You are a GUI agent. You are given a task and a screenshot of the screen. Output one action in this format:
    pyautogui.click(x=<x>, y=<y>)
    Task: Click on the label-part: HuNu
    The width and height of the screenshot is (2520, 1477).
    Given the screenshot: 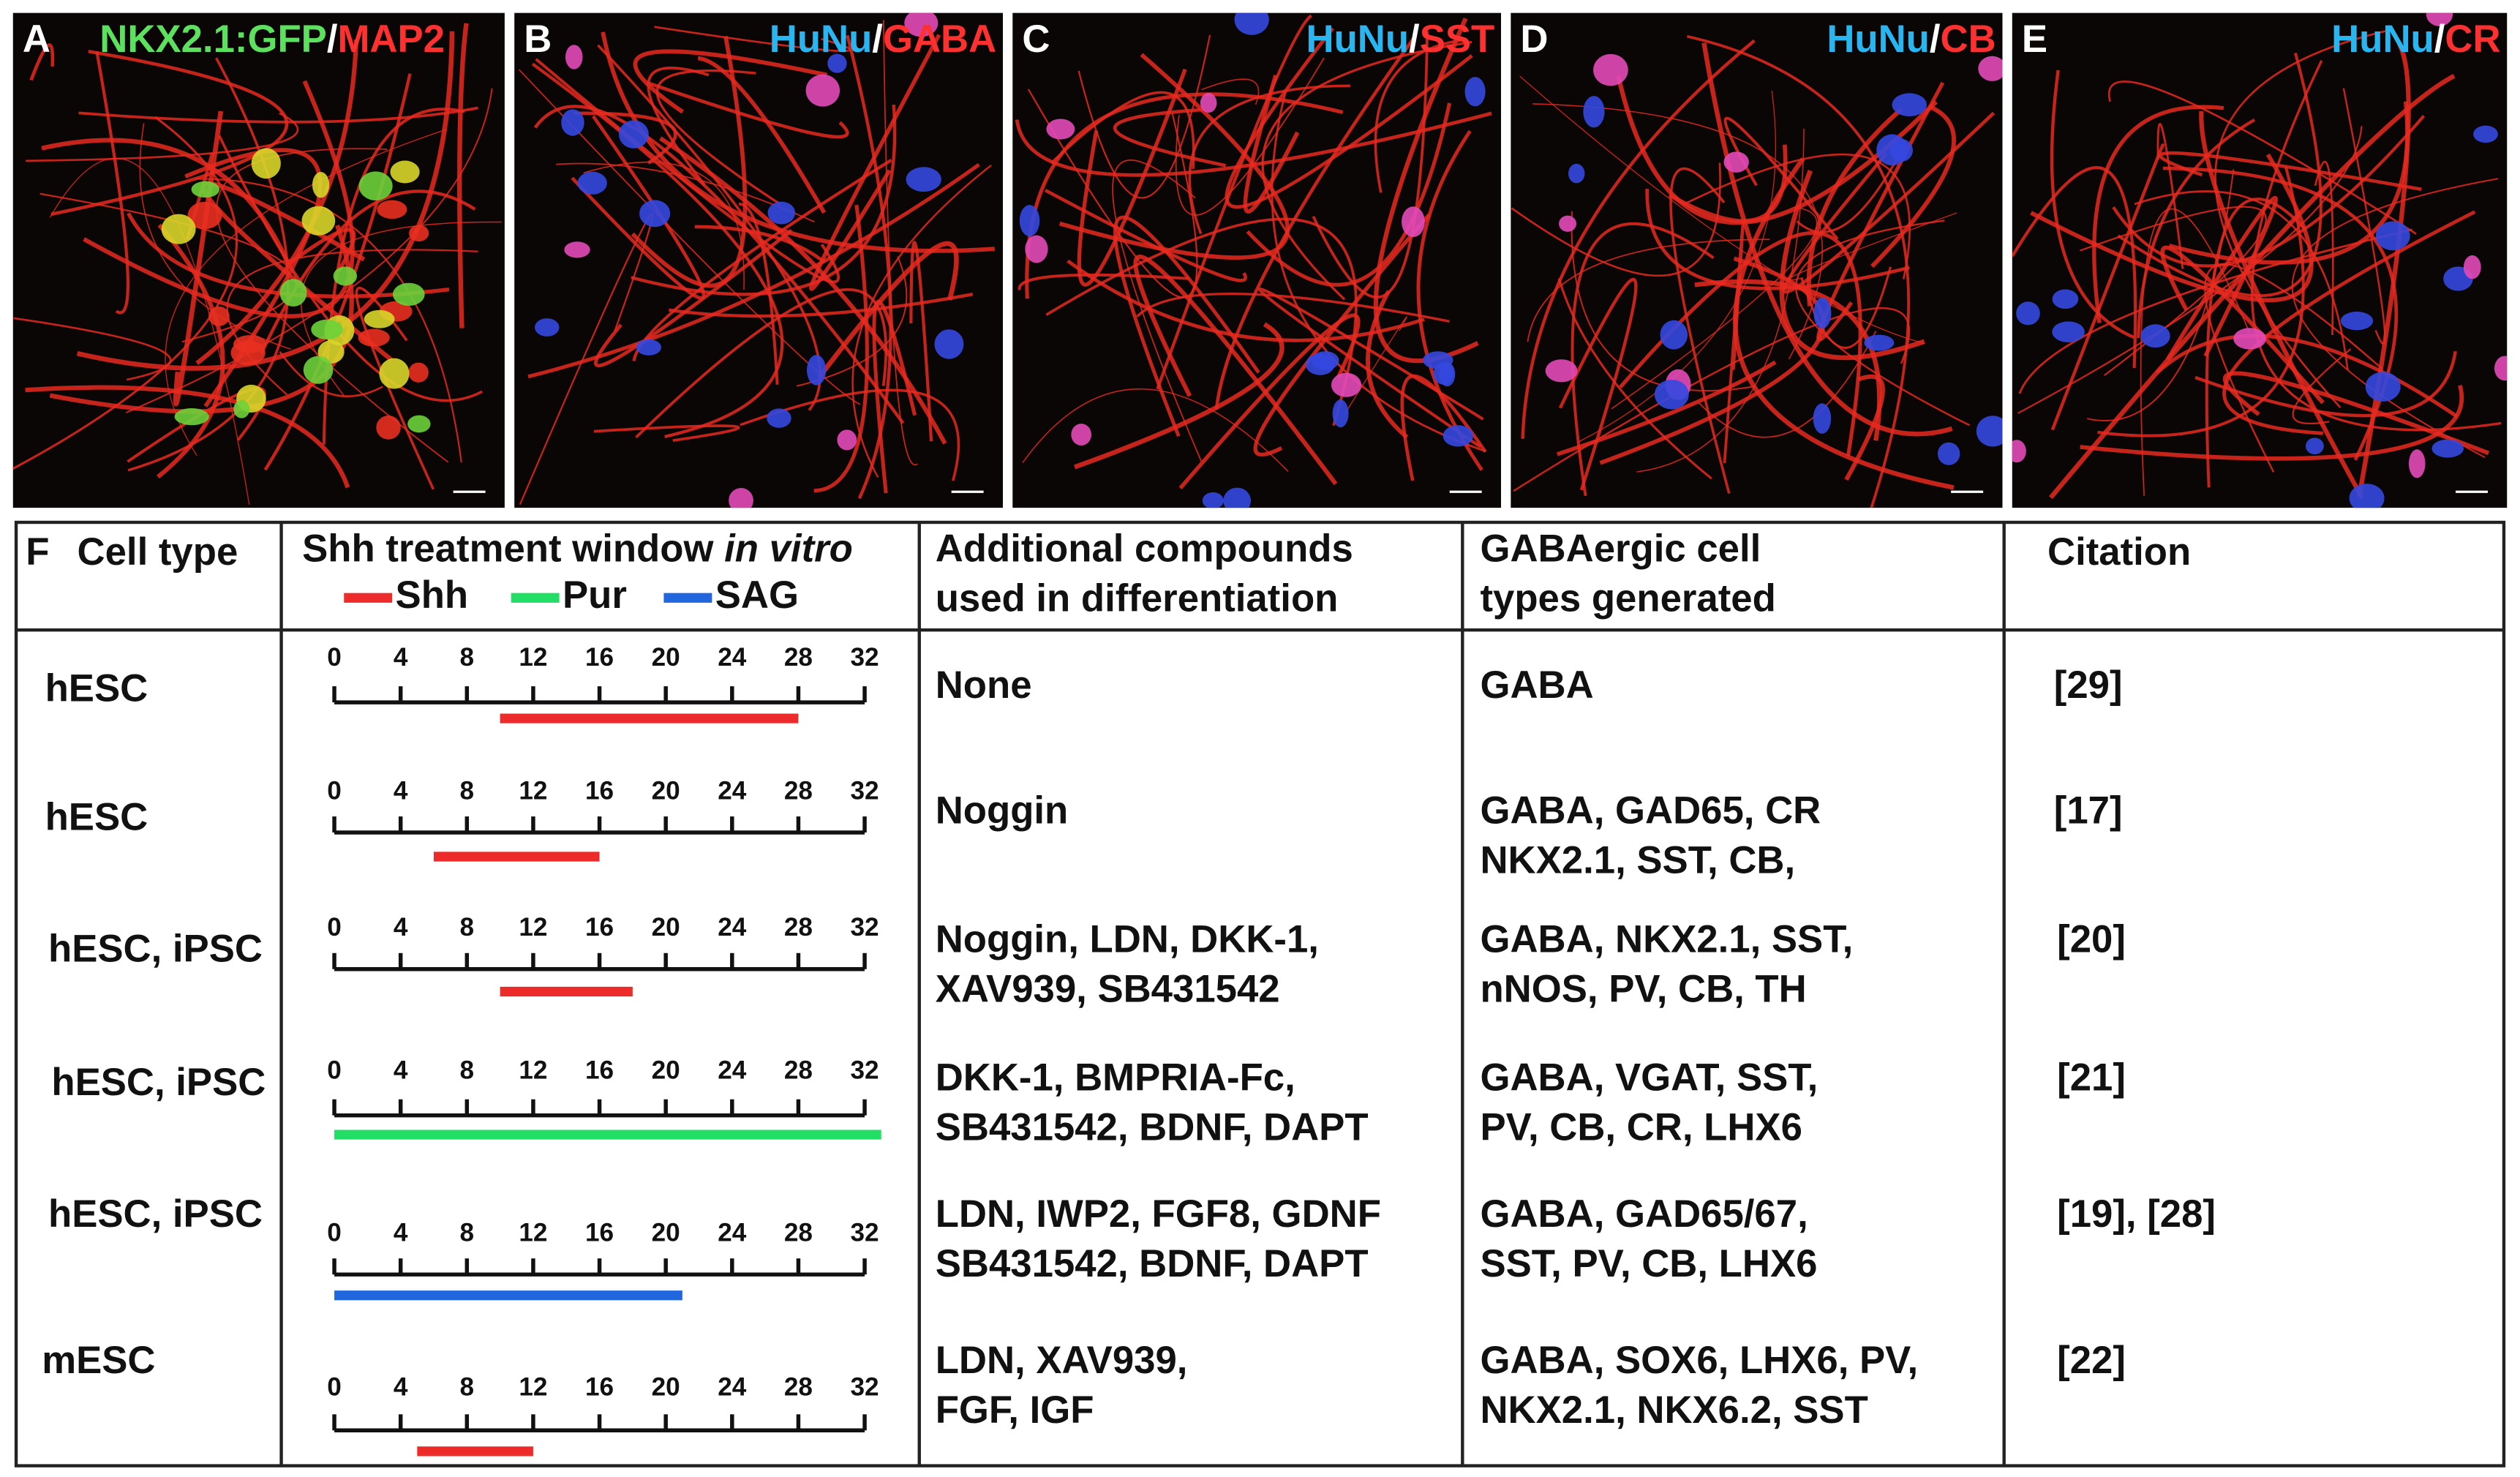 What is the action you would take?
    pyautogui.click(x=822, y=39)
    